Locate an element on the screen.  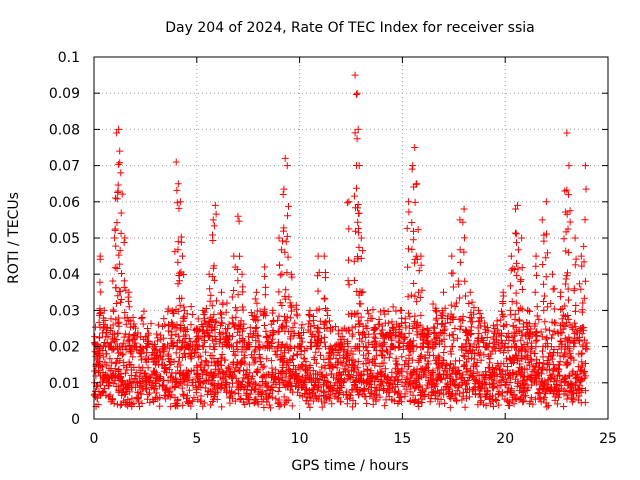
y-tick-label: 0.05 is located at coordinates (64, 239).